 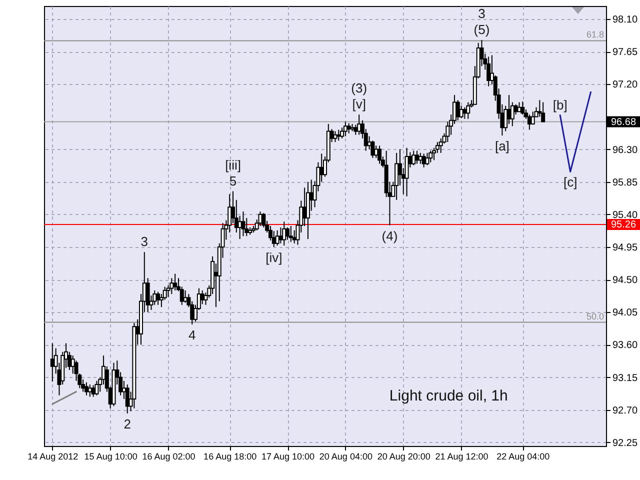 I want to click on annotation: 61.8, so click(x=595, y=35).